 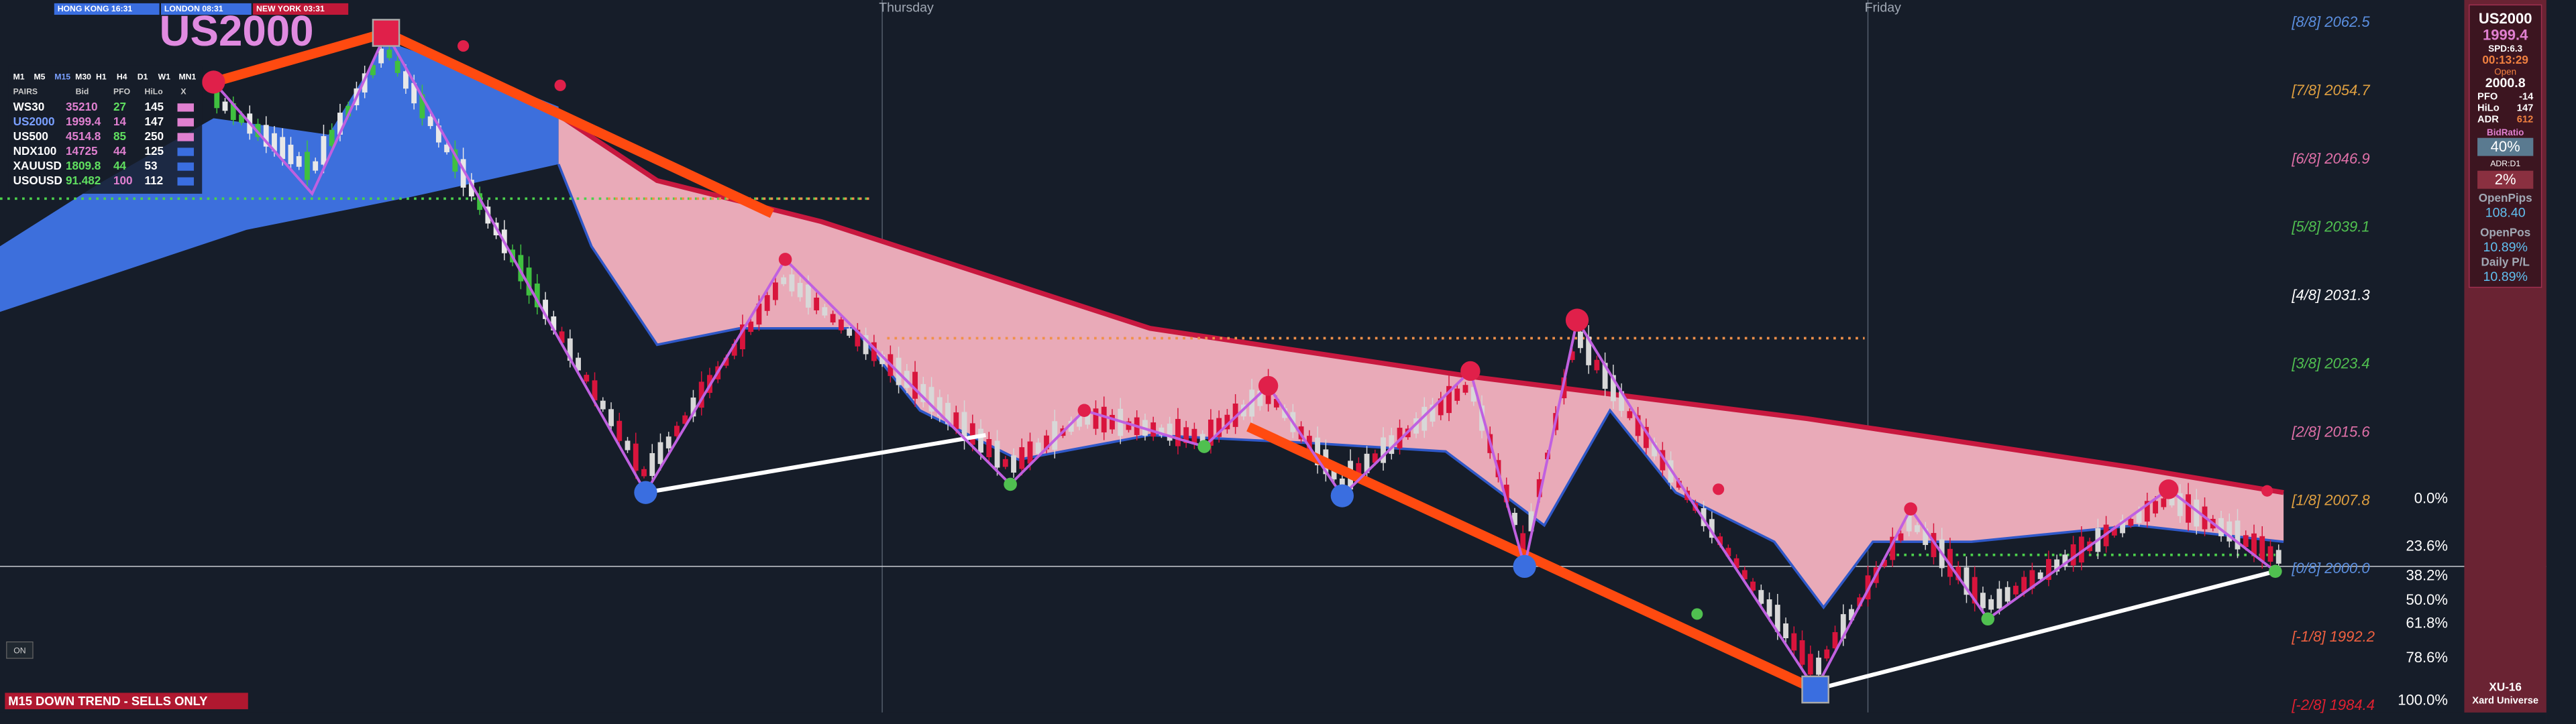 What do you see at coordinates (2505, 83) in the screenshot?
I see `info-open: 2000.8` at bounding box center [2505, 83].